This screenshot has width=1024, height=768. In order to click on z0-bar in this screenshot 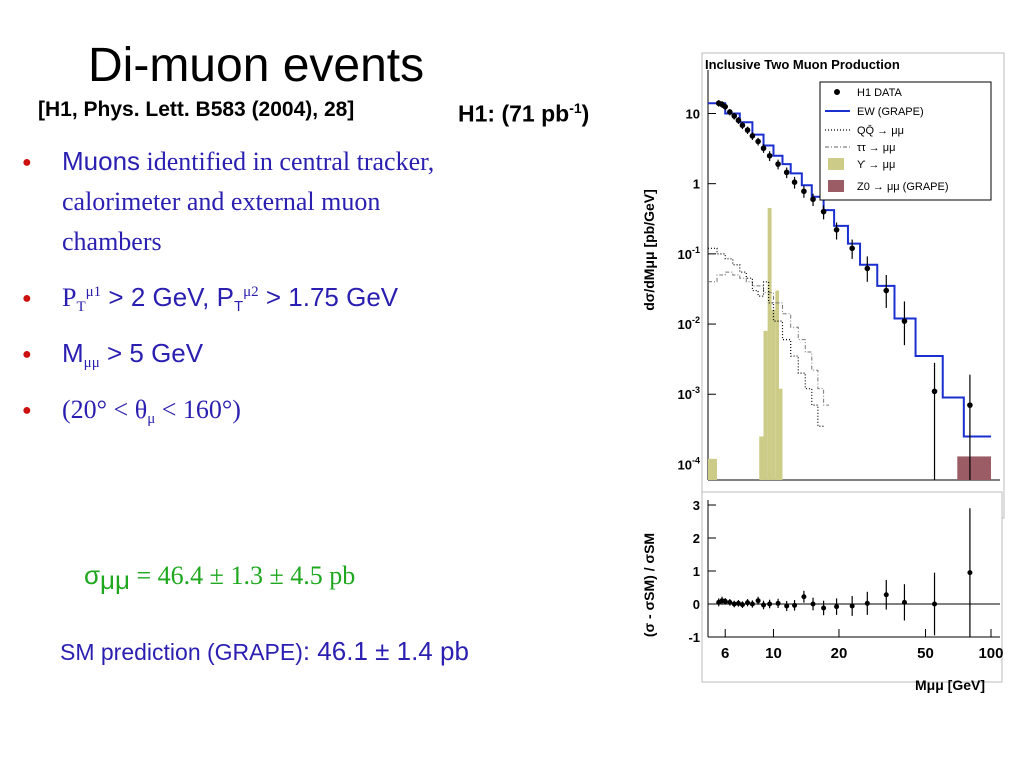, I will do `click(974, 468)`.